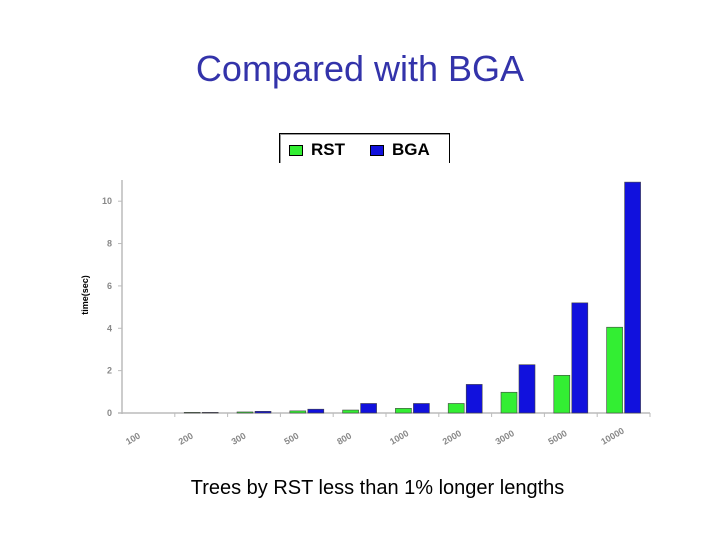 Image resolution: width=720 pixels, height=540 pixels. What do you see at coordinates (328, 149) in the screenshot?
I see `legend-label-rst: RST` at bounding box center [328, 149].